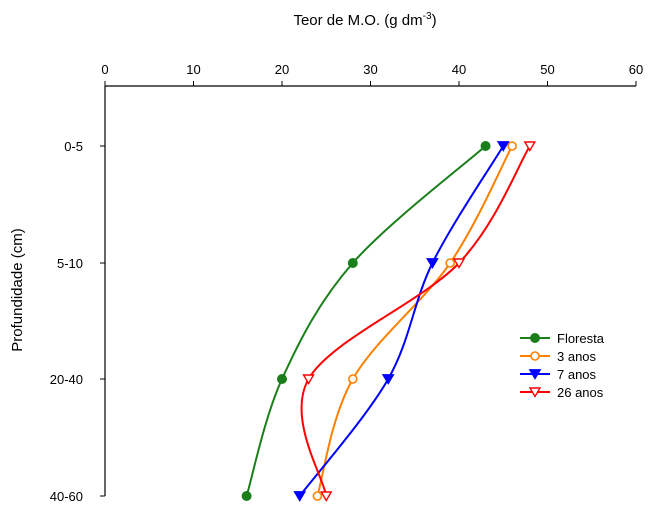 The width and height of the screenshot is (657, 507). What do you see at coordinates (459, 69) in the screenshot?
I see `x-tick-label: 40` at bounding box center [459, 69].